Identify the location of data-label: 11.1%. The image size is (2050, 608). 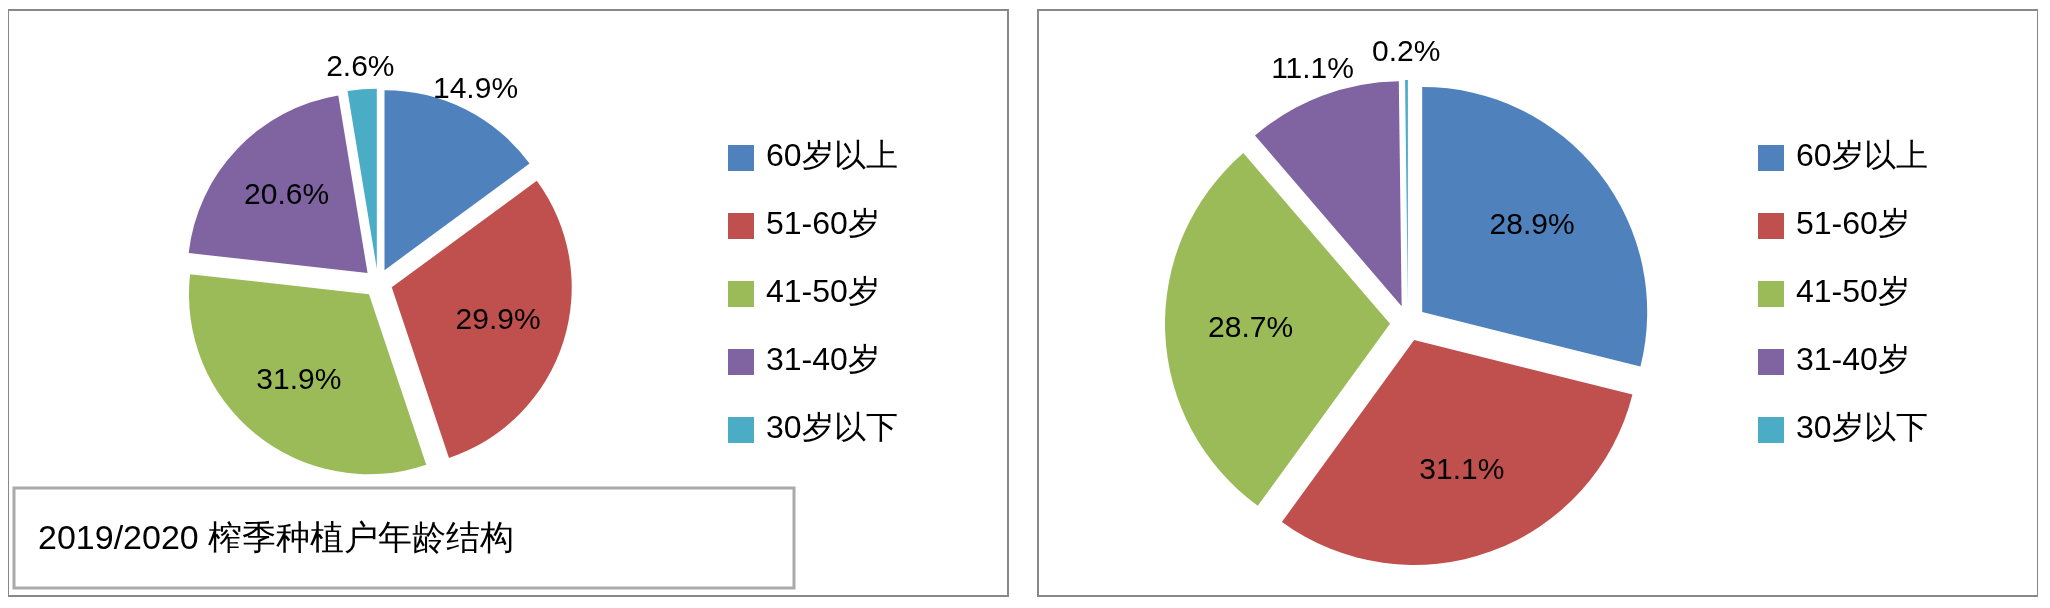
(1312, 68).